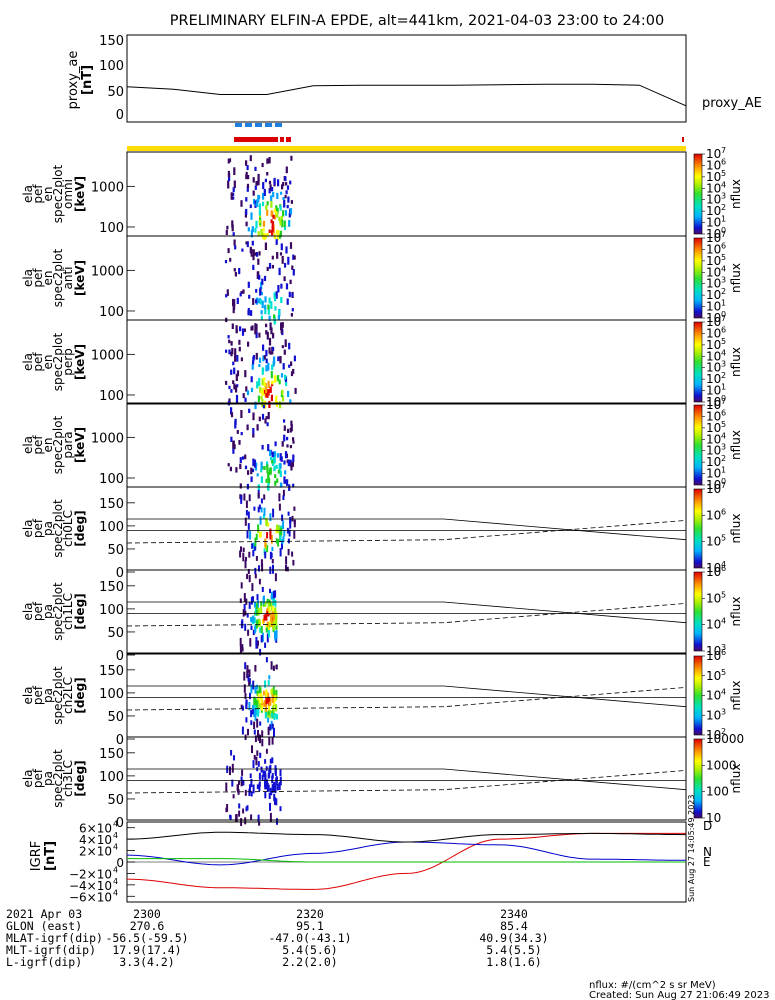 The height and width of the screenshot is (1000, 775). Describe the element at coordinates (115, 892) in the screenshot. I see `igrf-tick-exp: 4` at that location.